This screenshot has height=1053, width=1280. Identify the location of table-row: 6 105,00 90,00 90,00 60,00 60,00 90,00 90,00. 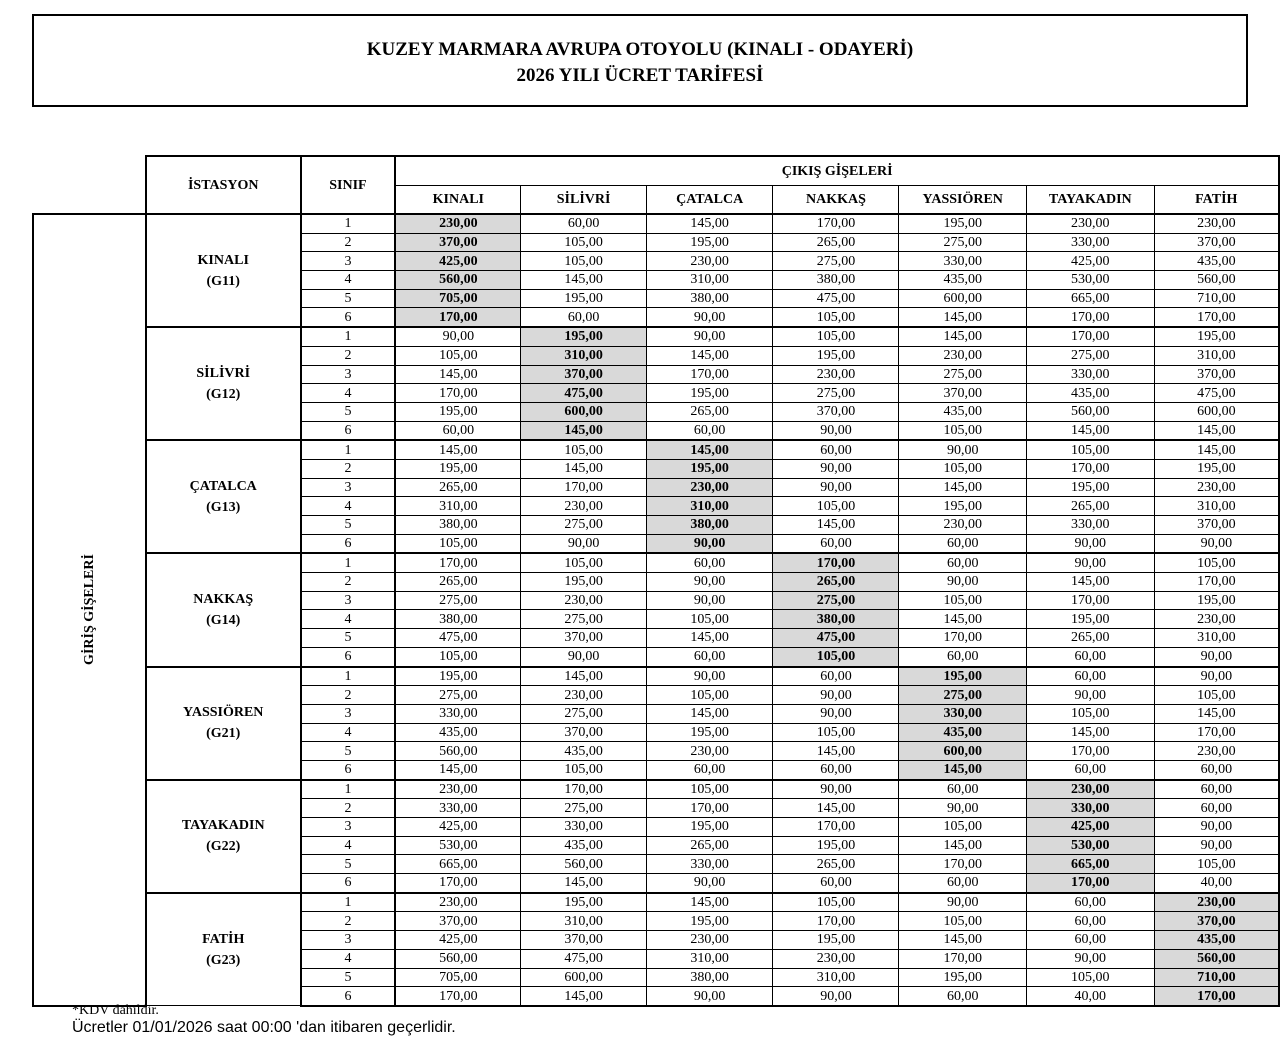
(656, 543).